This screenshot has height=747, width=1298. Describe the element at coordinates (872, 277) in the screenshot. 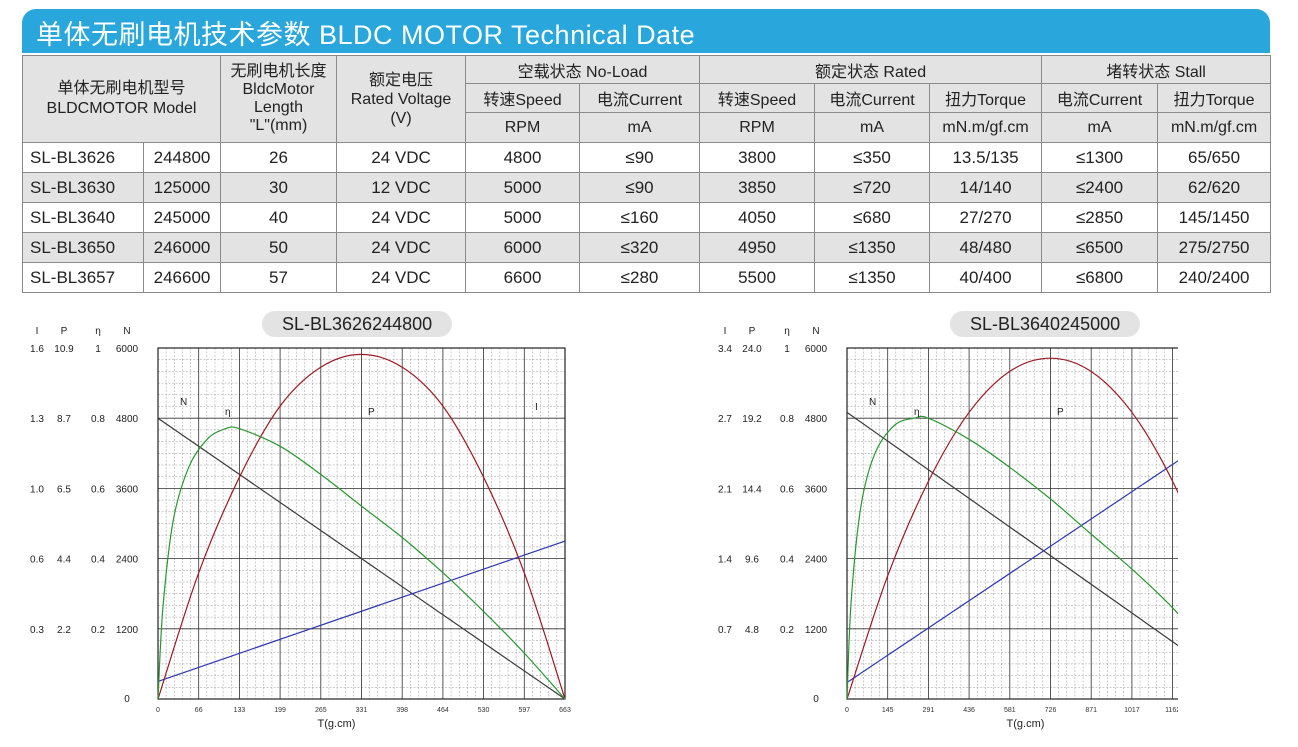

I see `cell-r-current: ≤1350` at that location.